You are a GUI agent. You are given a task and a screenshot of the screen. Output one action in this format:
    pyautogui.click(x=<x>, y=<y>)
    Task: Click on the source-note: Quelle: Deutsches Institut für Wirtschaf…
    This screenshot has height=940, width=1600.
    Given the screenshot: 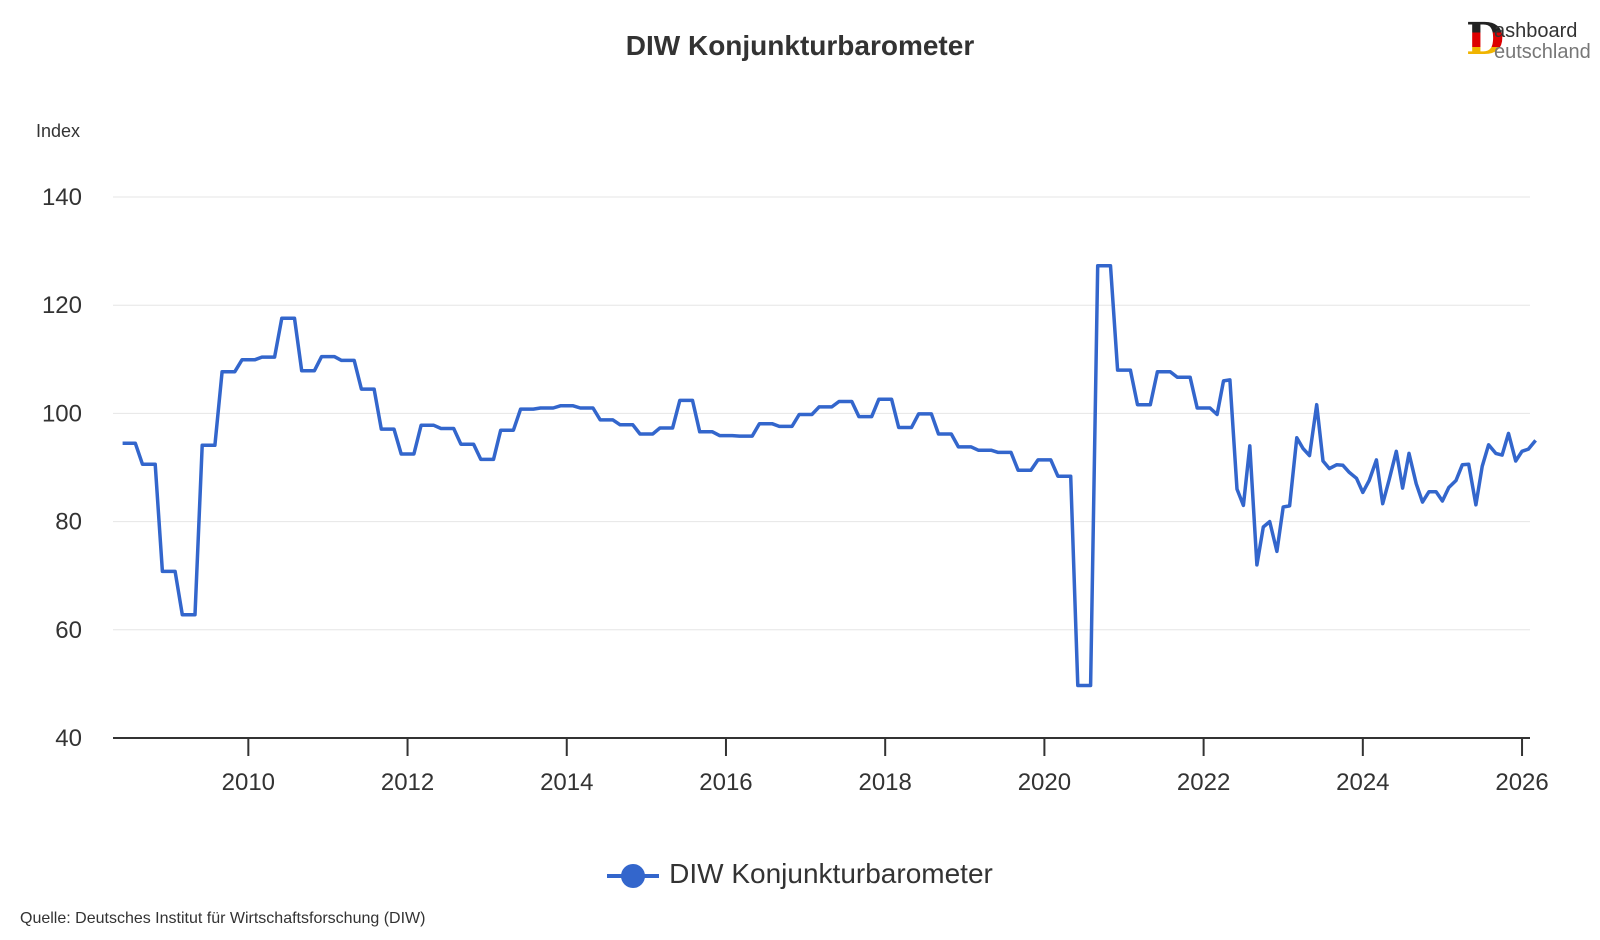 What is the action you would take?
    pyautogui.click(x=223, y=918)
    